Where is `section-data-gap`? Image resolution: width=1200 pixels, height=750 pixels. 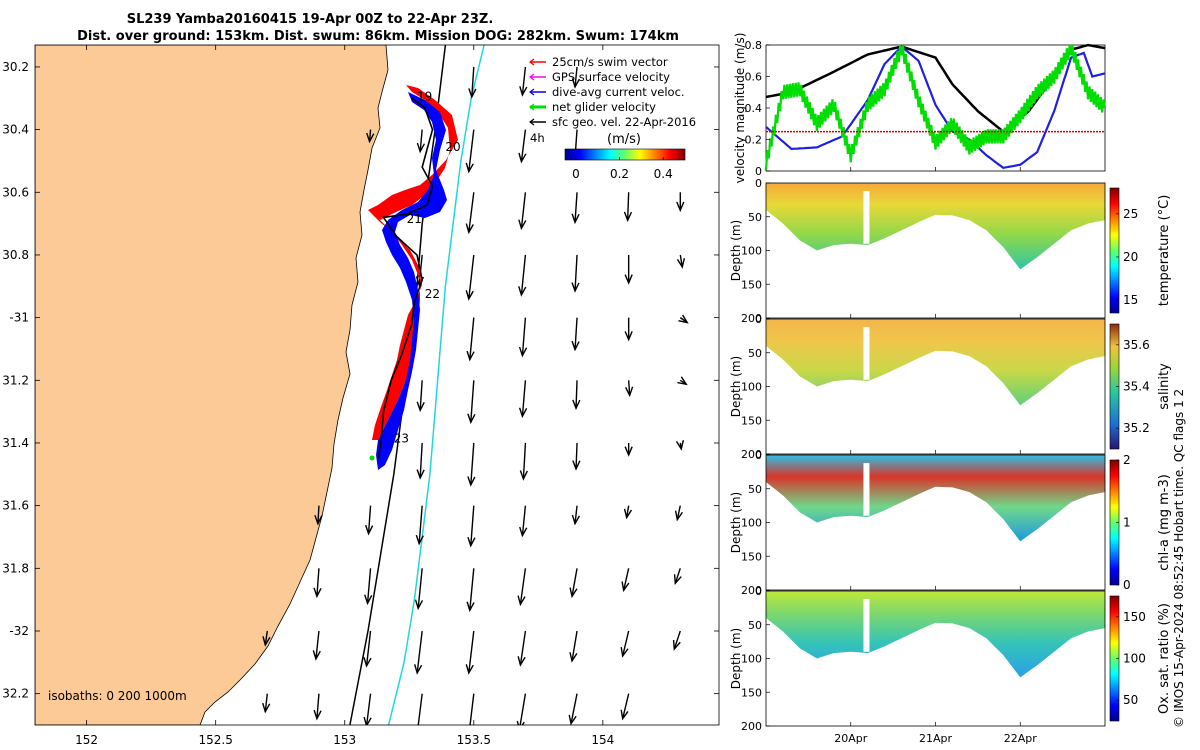
section-data-gap is located at coordinates (866, 489).